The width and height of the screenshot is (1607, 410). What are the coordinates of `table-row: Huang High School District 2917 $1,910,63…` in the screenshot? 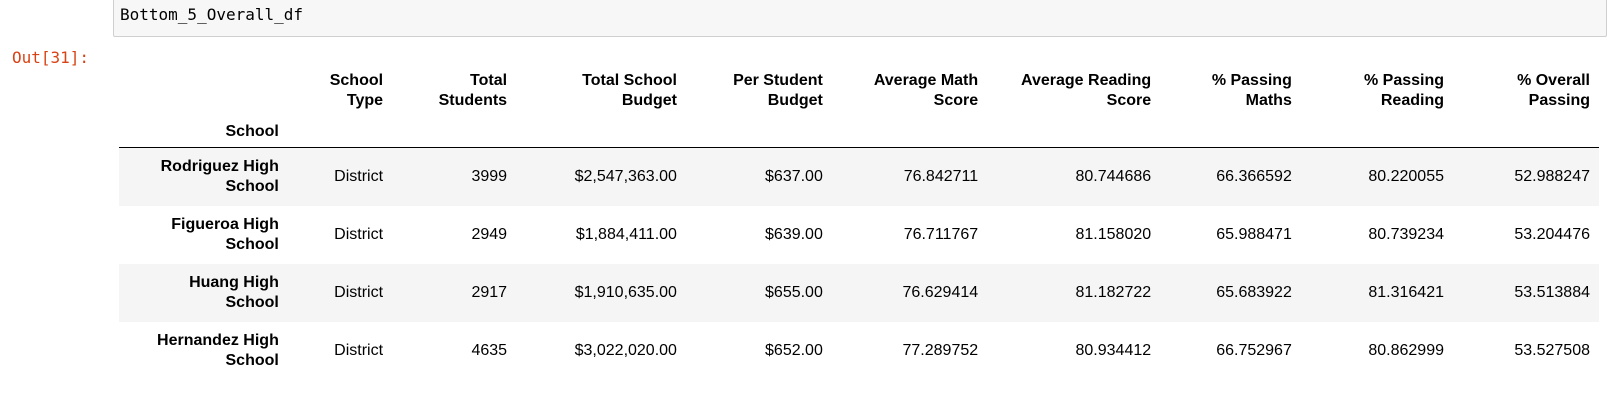 It's located at (859, 292).